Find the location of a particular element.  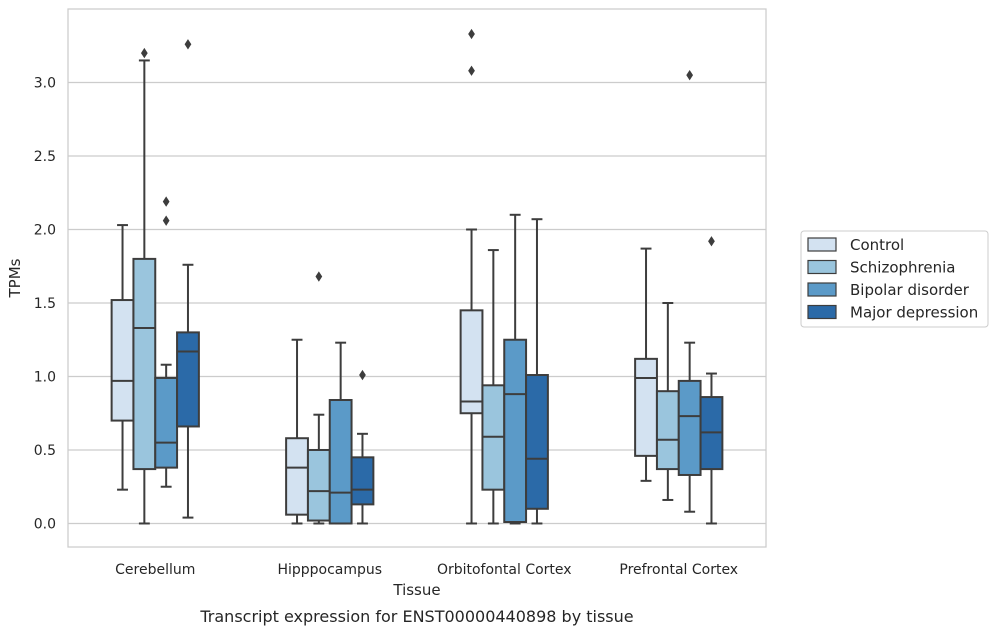

y-tick-label: 1.0 is located at coordinates (45, 377).